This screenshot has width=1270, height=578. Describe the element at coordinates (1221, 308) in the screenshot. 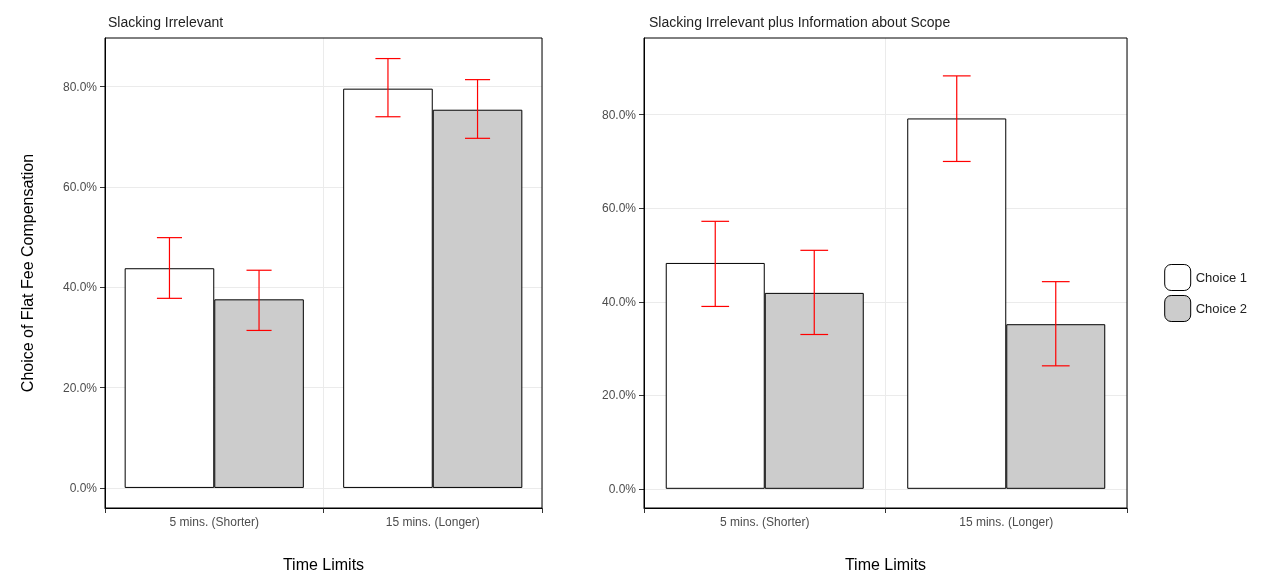

I see `legend-label: Choice 2` at that location.